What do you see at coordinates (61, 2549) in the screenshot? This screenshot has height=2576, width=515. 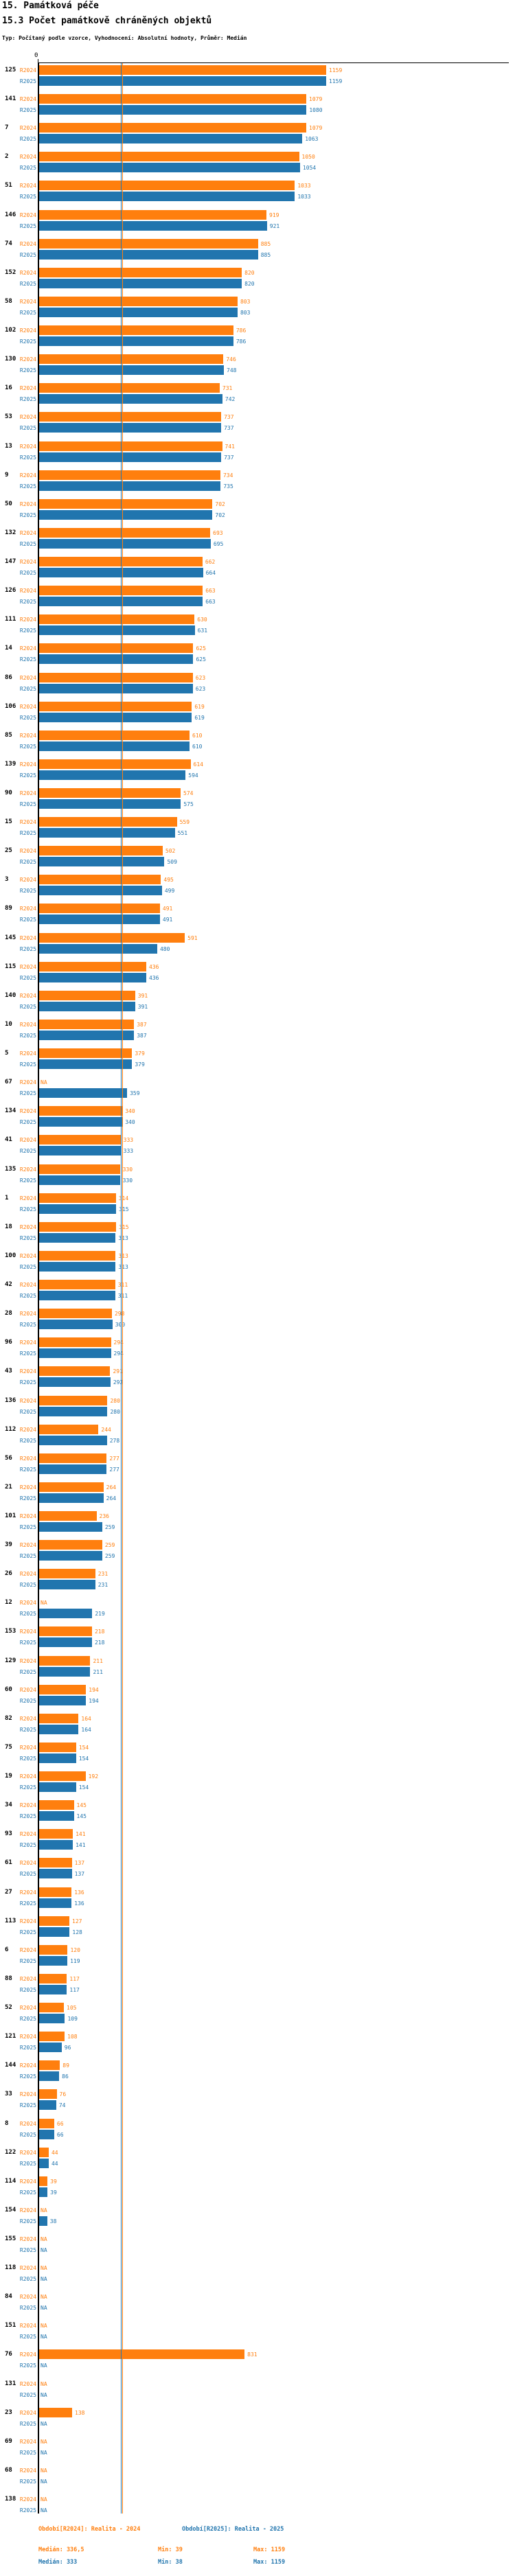 I see `footer-median-r2024: Medián: 336,5` at bounding box center [61, 2549].